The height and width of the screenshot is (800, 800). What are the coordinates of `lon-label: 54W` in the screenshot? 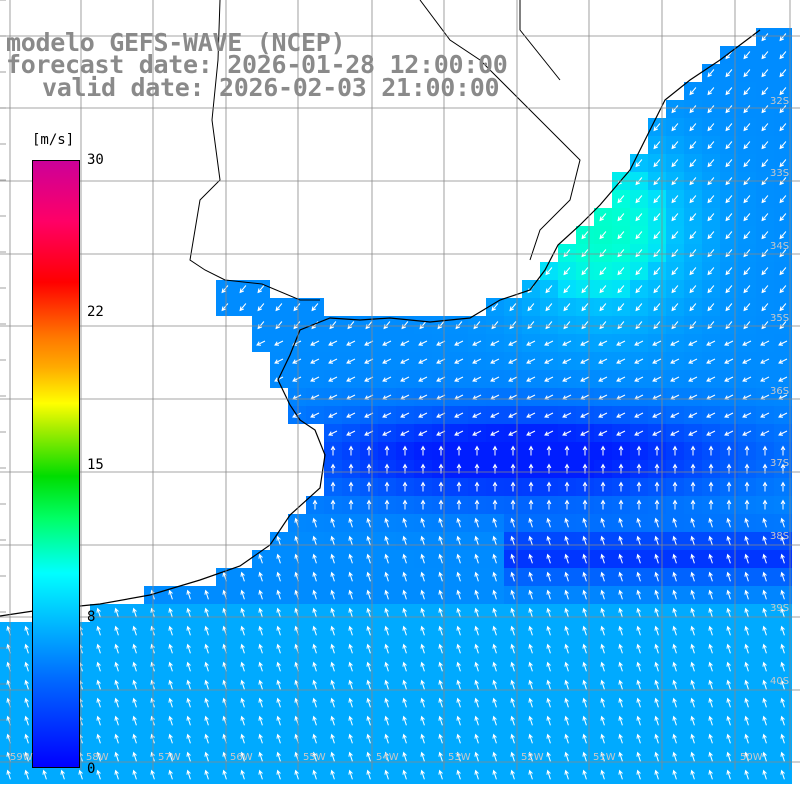 It's located at (387, 757).